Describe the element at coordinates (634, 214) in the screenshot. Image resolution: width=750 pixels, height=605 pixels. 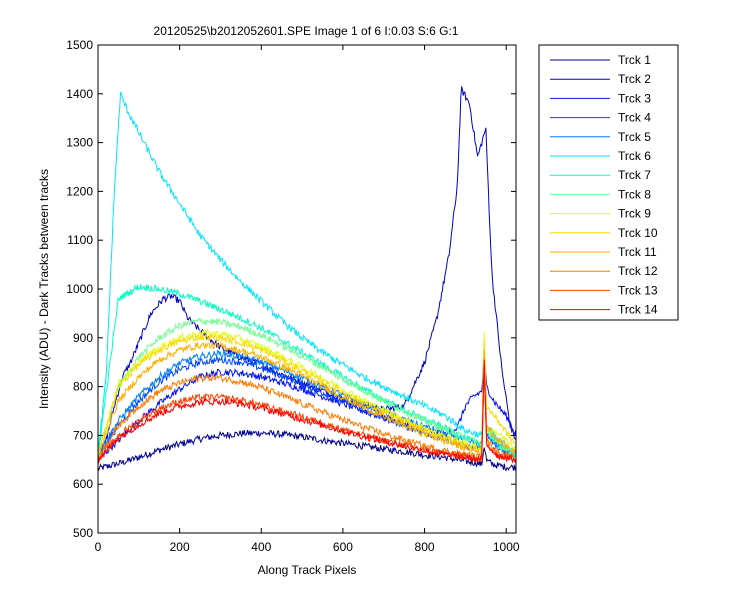
I see `legend-label: Trck 9` at that location.